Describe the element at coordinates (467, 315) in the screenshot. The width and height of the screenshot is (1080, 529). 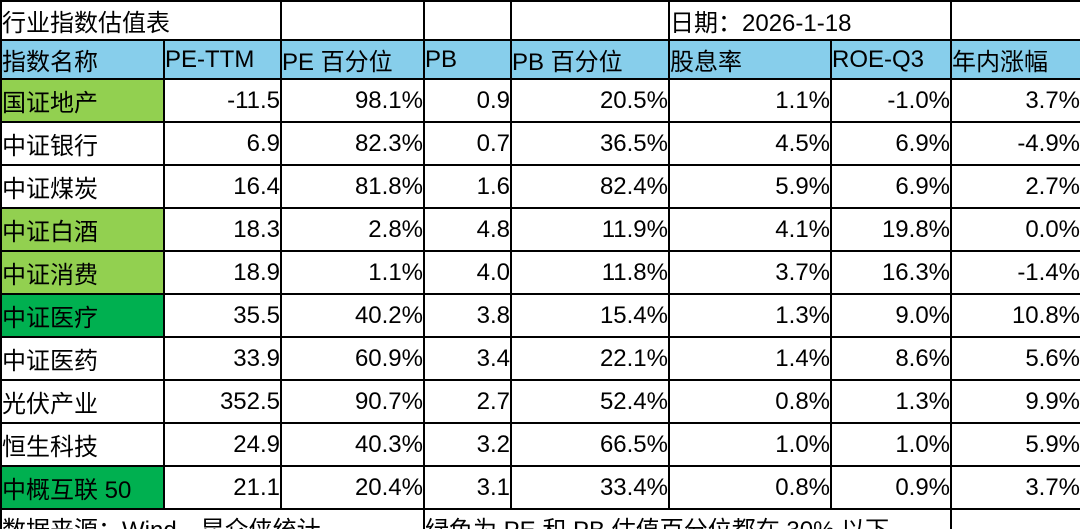
I see `pb-cell: 3.8` at that location.